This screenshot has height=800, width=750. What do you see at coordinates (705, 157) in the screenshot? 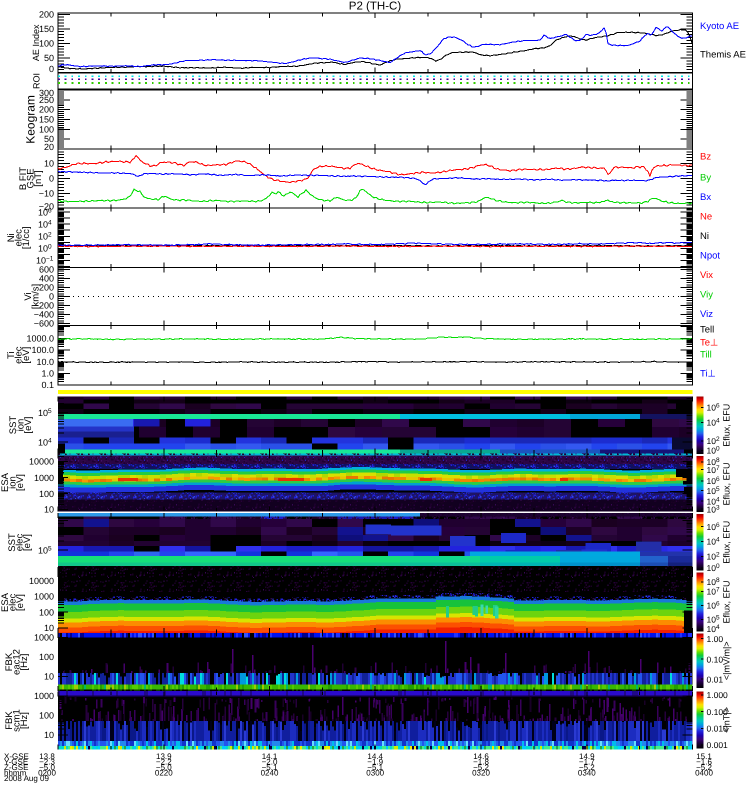
I see `svg-text: Bz` at bounding box center [705, 157].